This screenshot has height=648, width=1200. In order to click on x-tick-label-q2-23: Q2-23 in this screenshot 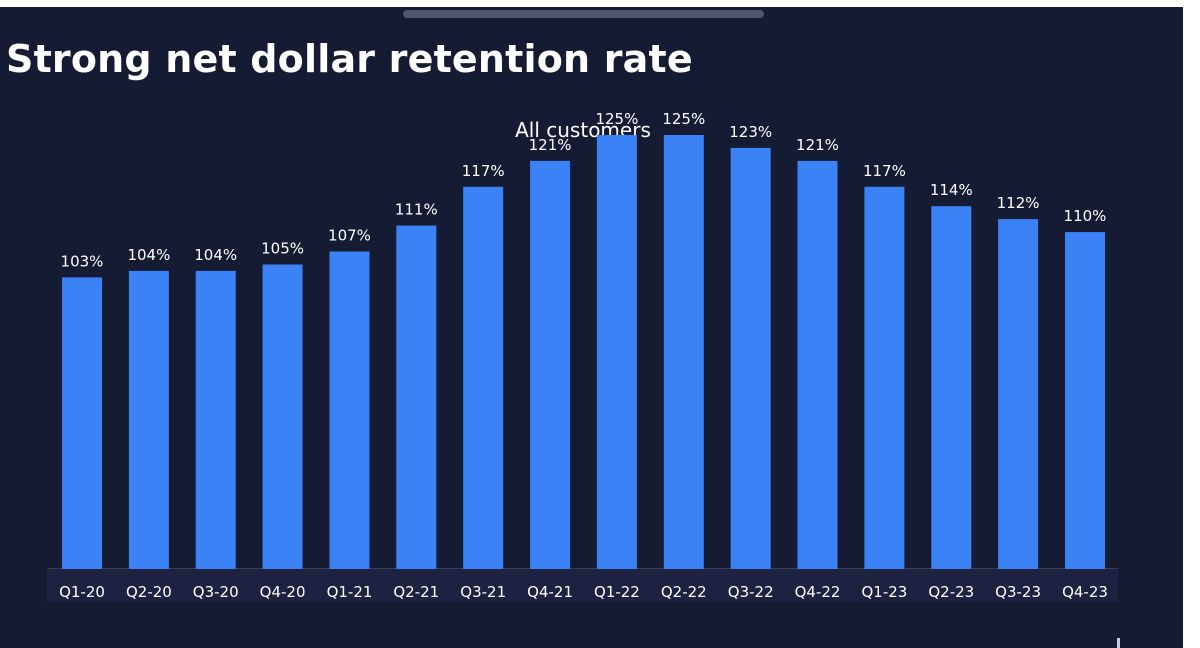, I will do `click(951, 592)`.